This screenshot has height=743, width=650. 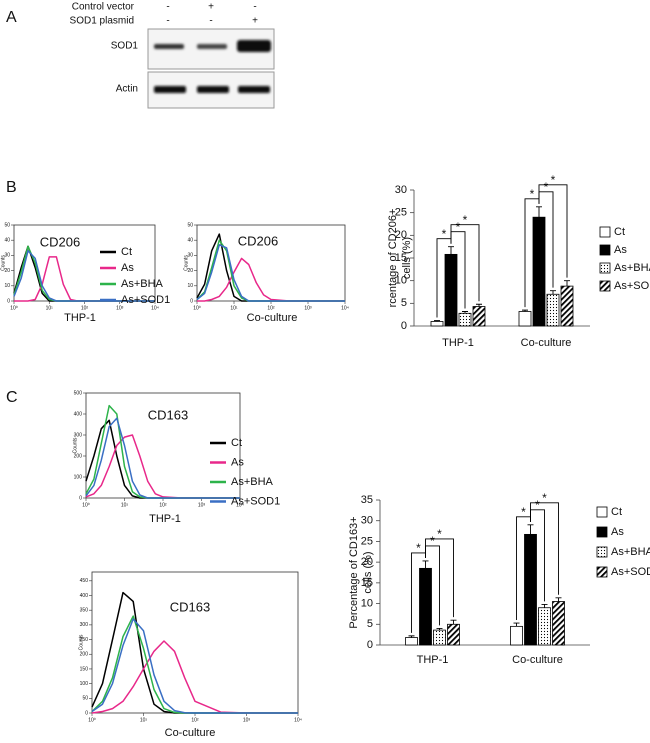 I want to click on y-tick-label: 200, so click(x=84, y=655).